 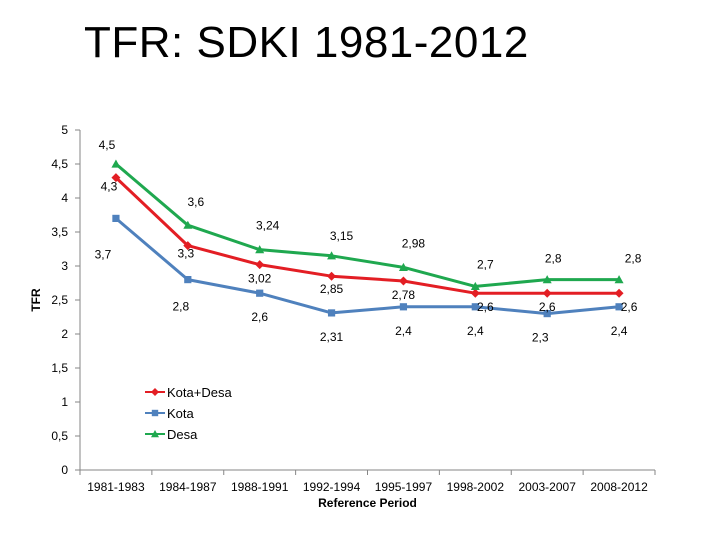 I want to click on data-label: 2,31, so click(x=332, y=337).